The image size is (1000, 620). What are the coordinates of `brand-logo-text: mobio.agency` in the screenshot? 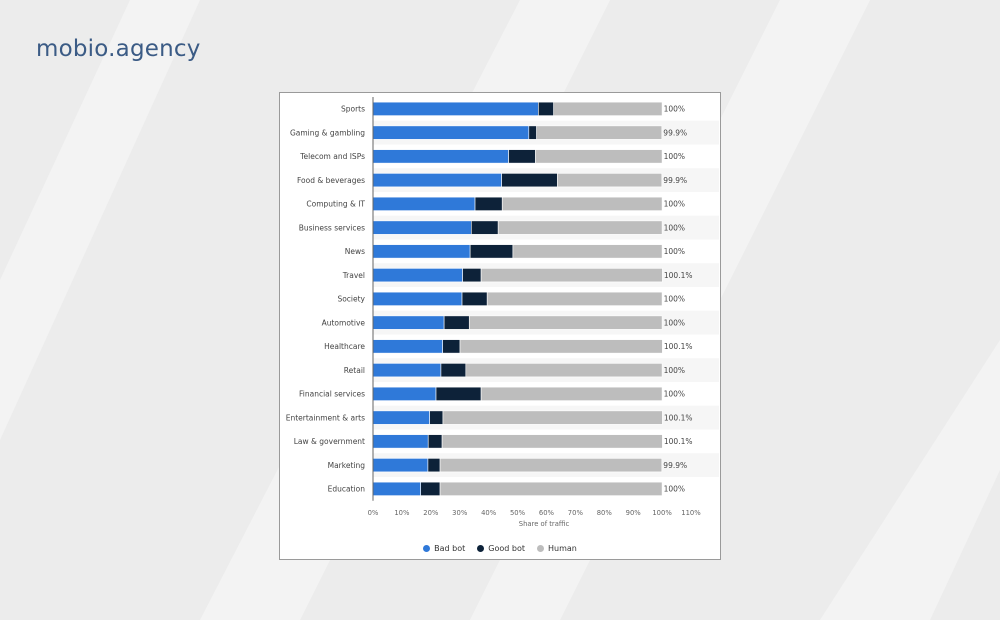 It's located at (118, 49).